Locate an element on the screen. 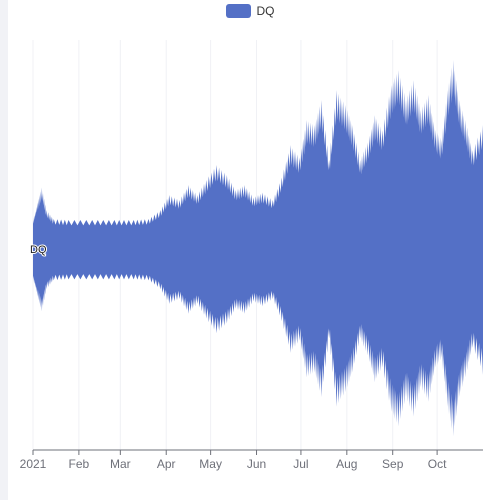 Image resolution: width=500 pixels, height=500 pixels. left-edge-strip is located at coordinates (4, 250).